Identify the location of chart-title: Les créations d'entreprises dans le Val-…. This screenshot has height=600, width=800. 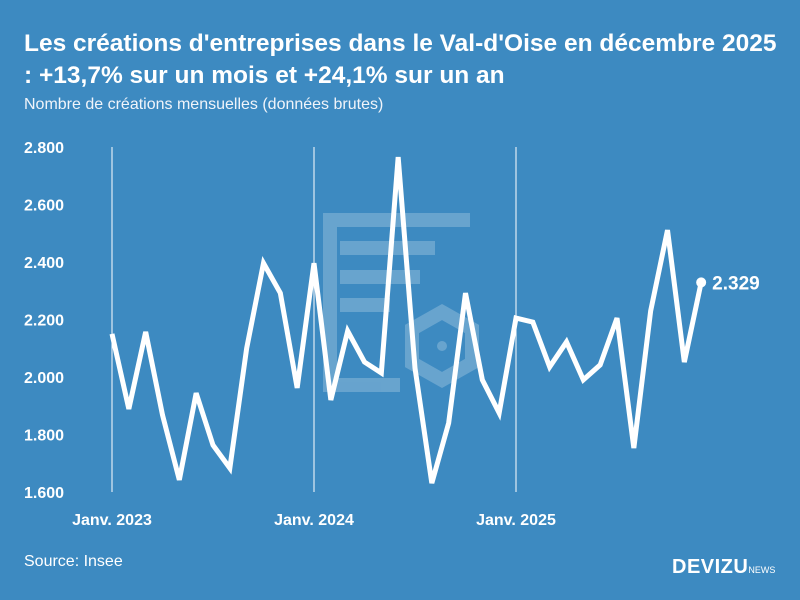
(400, 59).